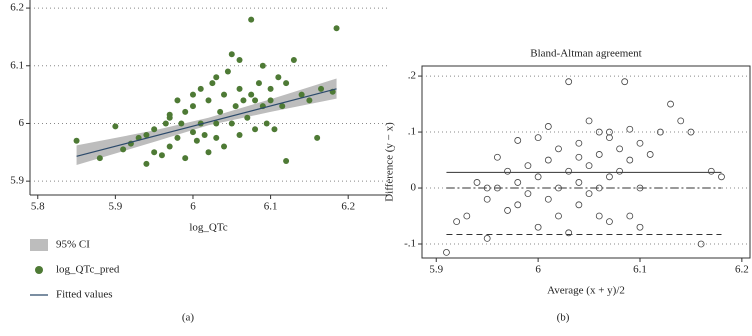 This screenshot has height=336, width=752. I want to click on caption: (a), so click(188, 318).